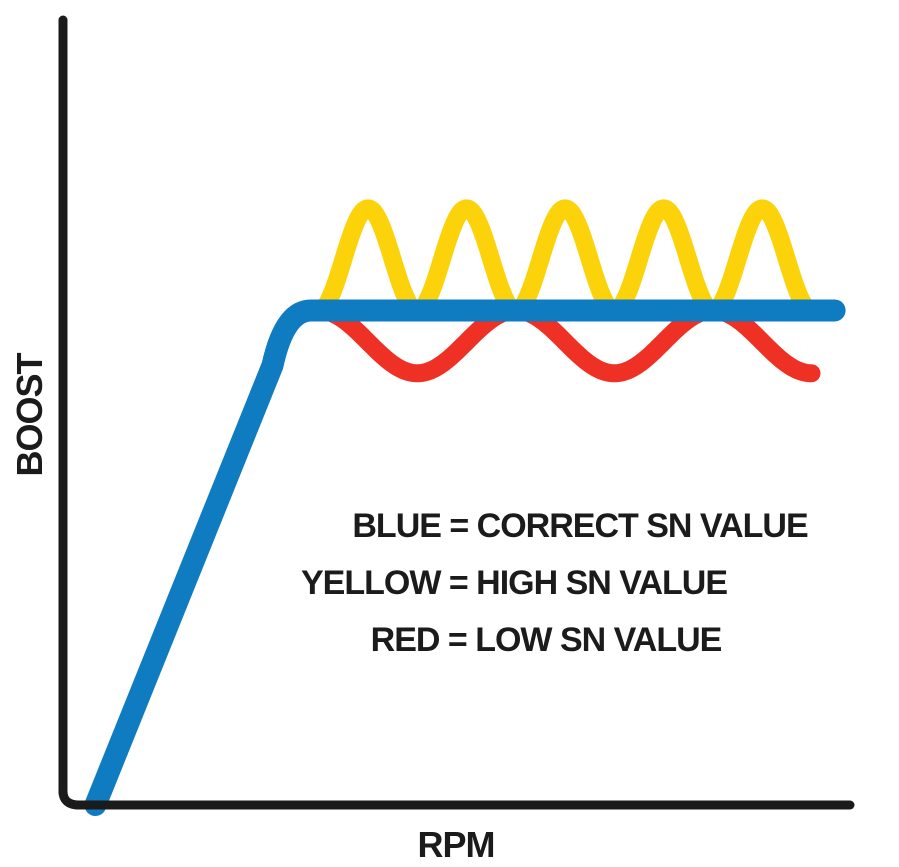 This screenshot has height=867, width=899. I want to click on legend-blue-correct: BLUE = CORRECT SN VALUE, so click(580, 526).